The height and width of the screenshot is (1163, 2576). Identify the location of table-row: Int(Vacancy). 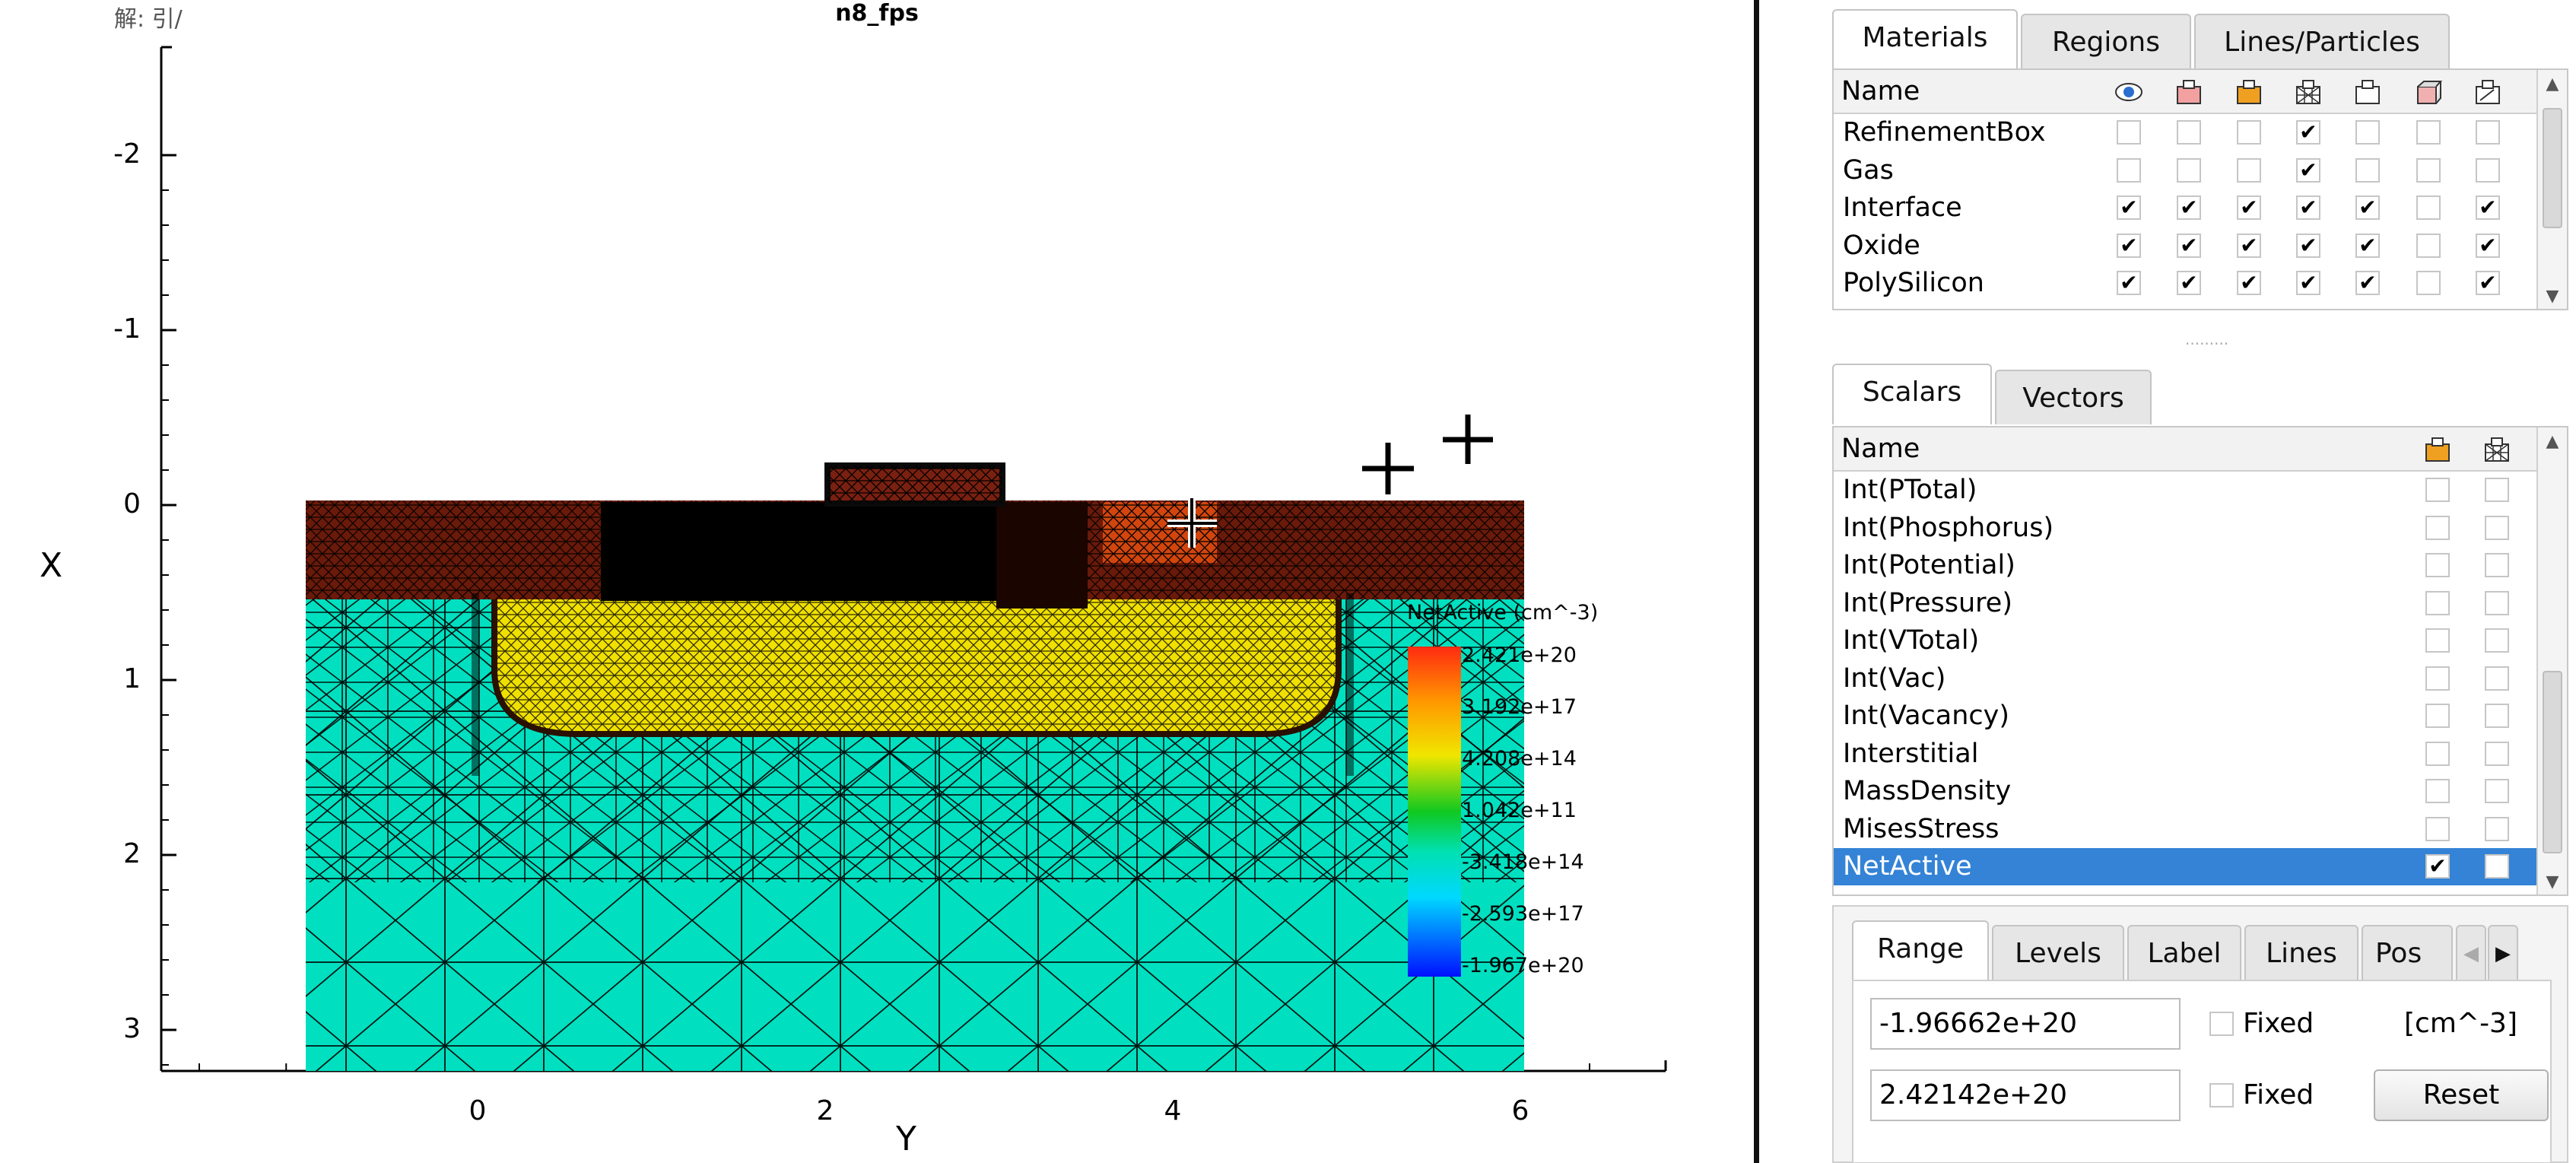
(2186, 716).